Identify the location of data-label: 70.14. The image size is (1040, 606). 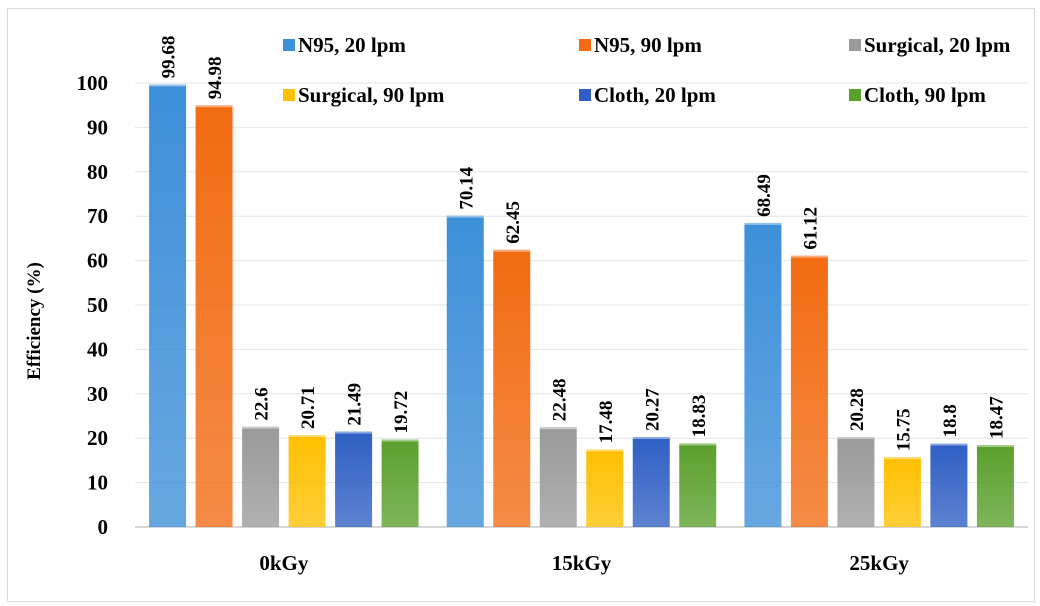
(466, 187).